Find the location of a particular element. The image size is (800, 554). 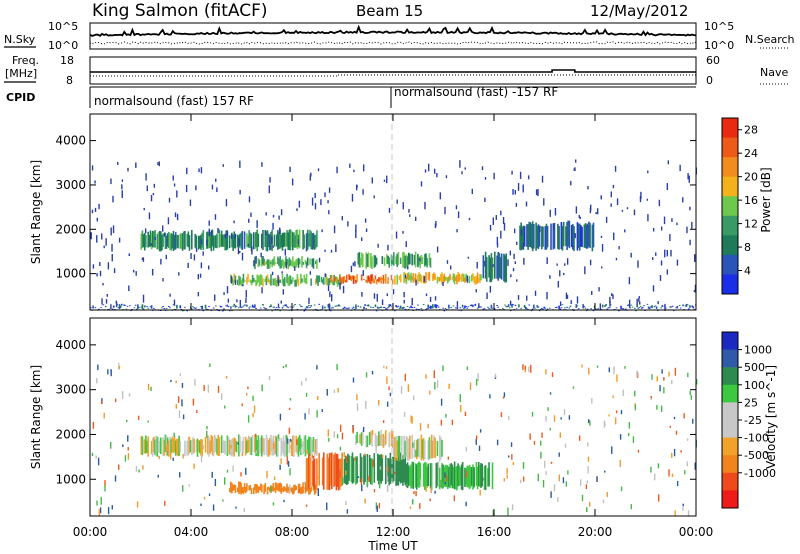

noise-right-label: N.Search is located at coordinates (770, 39).